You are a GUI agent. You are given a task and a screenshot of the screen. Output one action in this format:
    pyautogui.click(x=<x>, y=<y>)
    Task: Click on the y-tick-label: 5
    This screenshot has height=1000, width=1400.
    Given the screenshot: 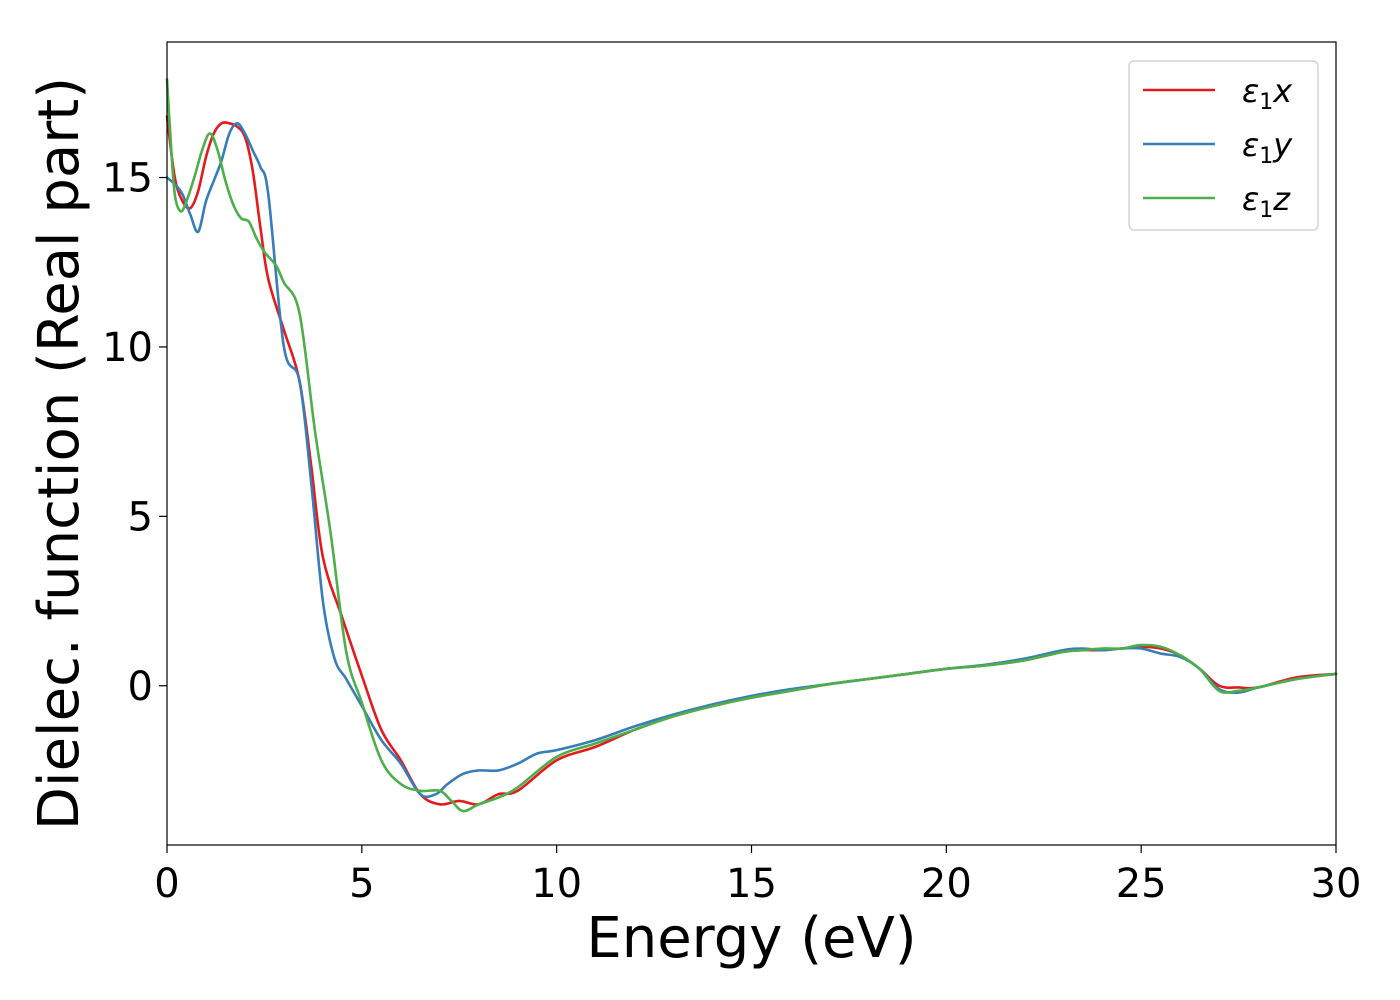 What is the action you would take?
    pyautogui.click(x=140, y=517)
    